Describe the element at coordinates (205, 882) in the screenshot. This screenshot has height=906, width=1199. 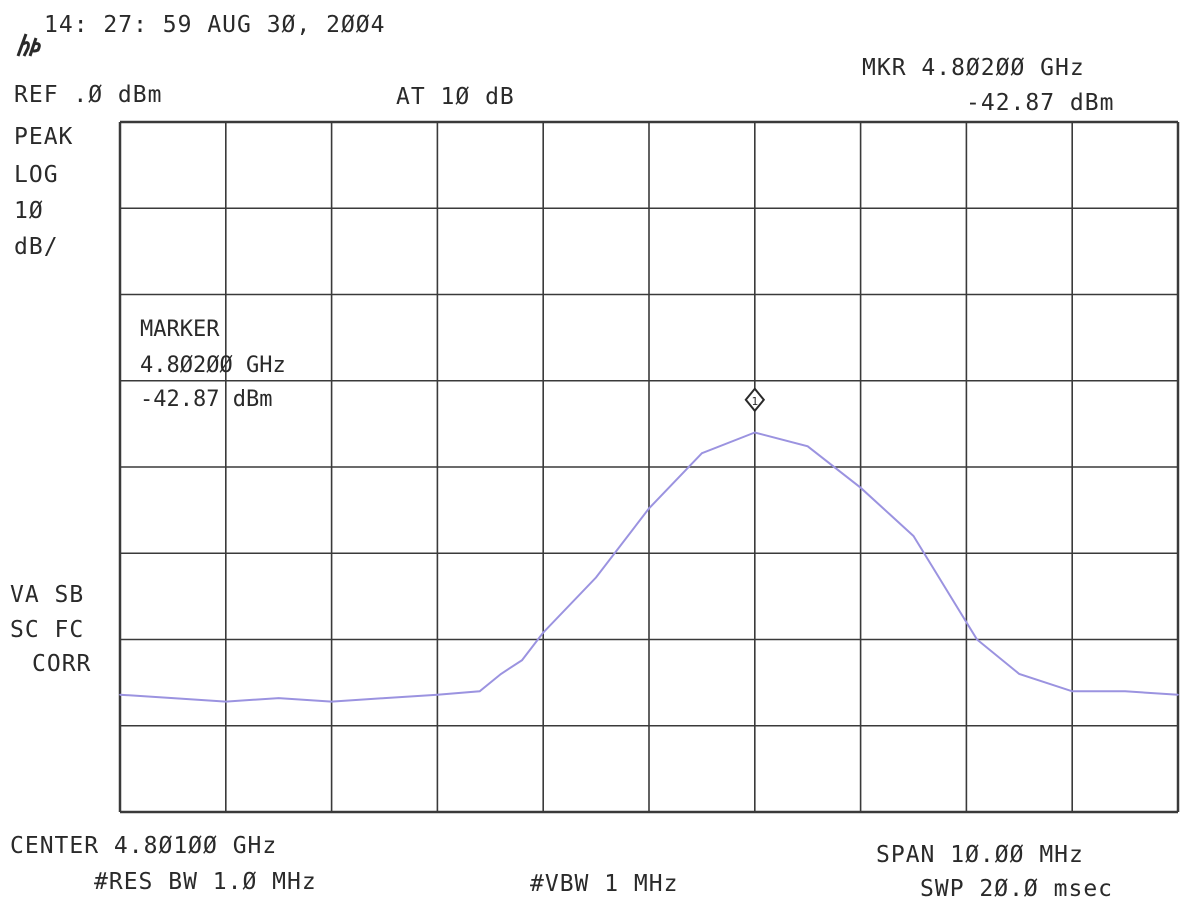
I see `resolution-bandwidth: #RES BW 1.Ø MHz` at that location.